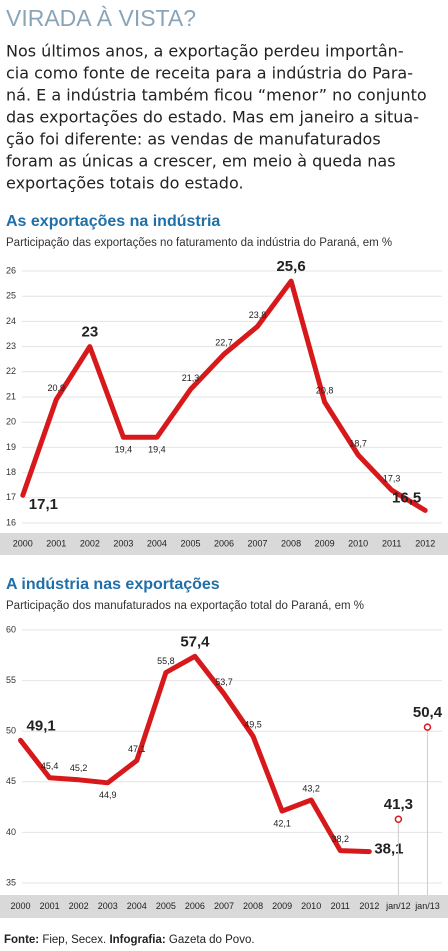 The width and height of the screenshot is (448, 951). I want to click on y-tick-label: 55, so click(11, 680).